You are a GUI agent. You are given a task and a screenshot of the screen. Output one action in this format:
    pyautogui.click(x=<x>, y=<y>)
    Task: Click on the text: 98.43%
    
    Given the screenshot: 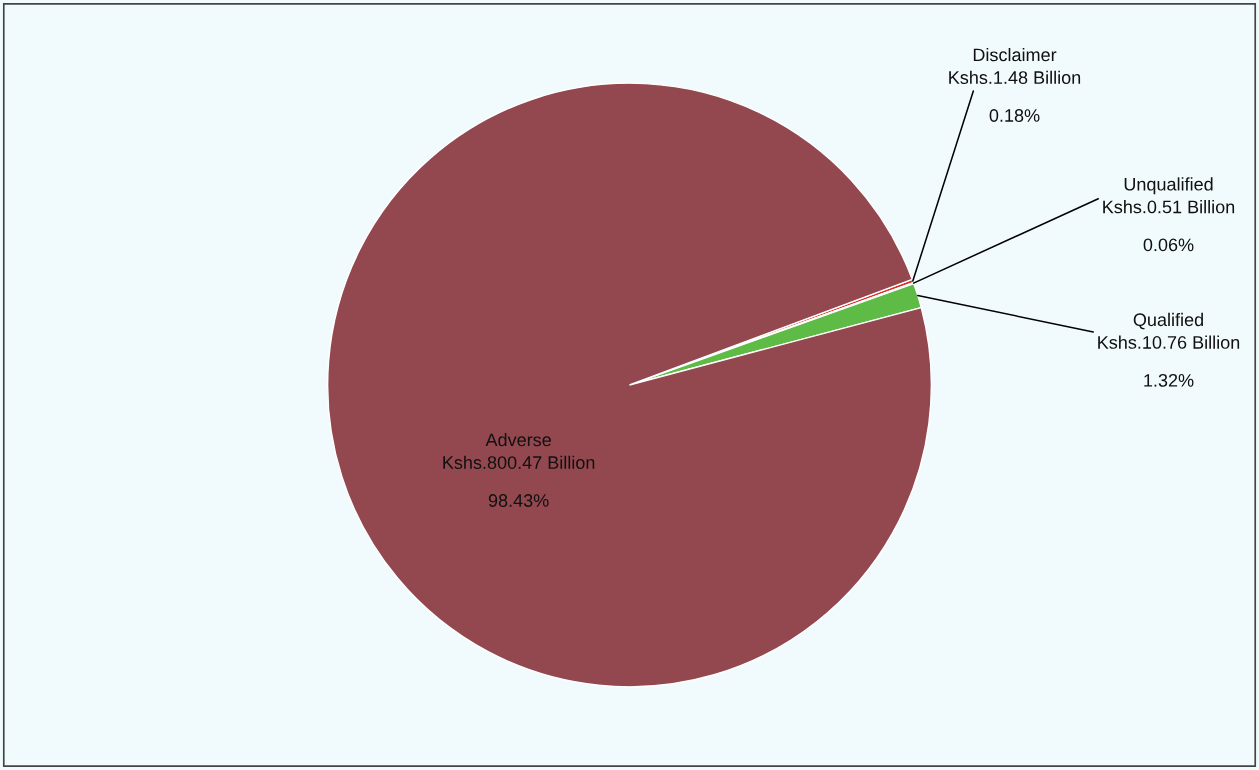 What is the action you would take?
    pyautogui.click(x=518, y=500)
    